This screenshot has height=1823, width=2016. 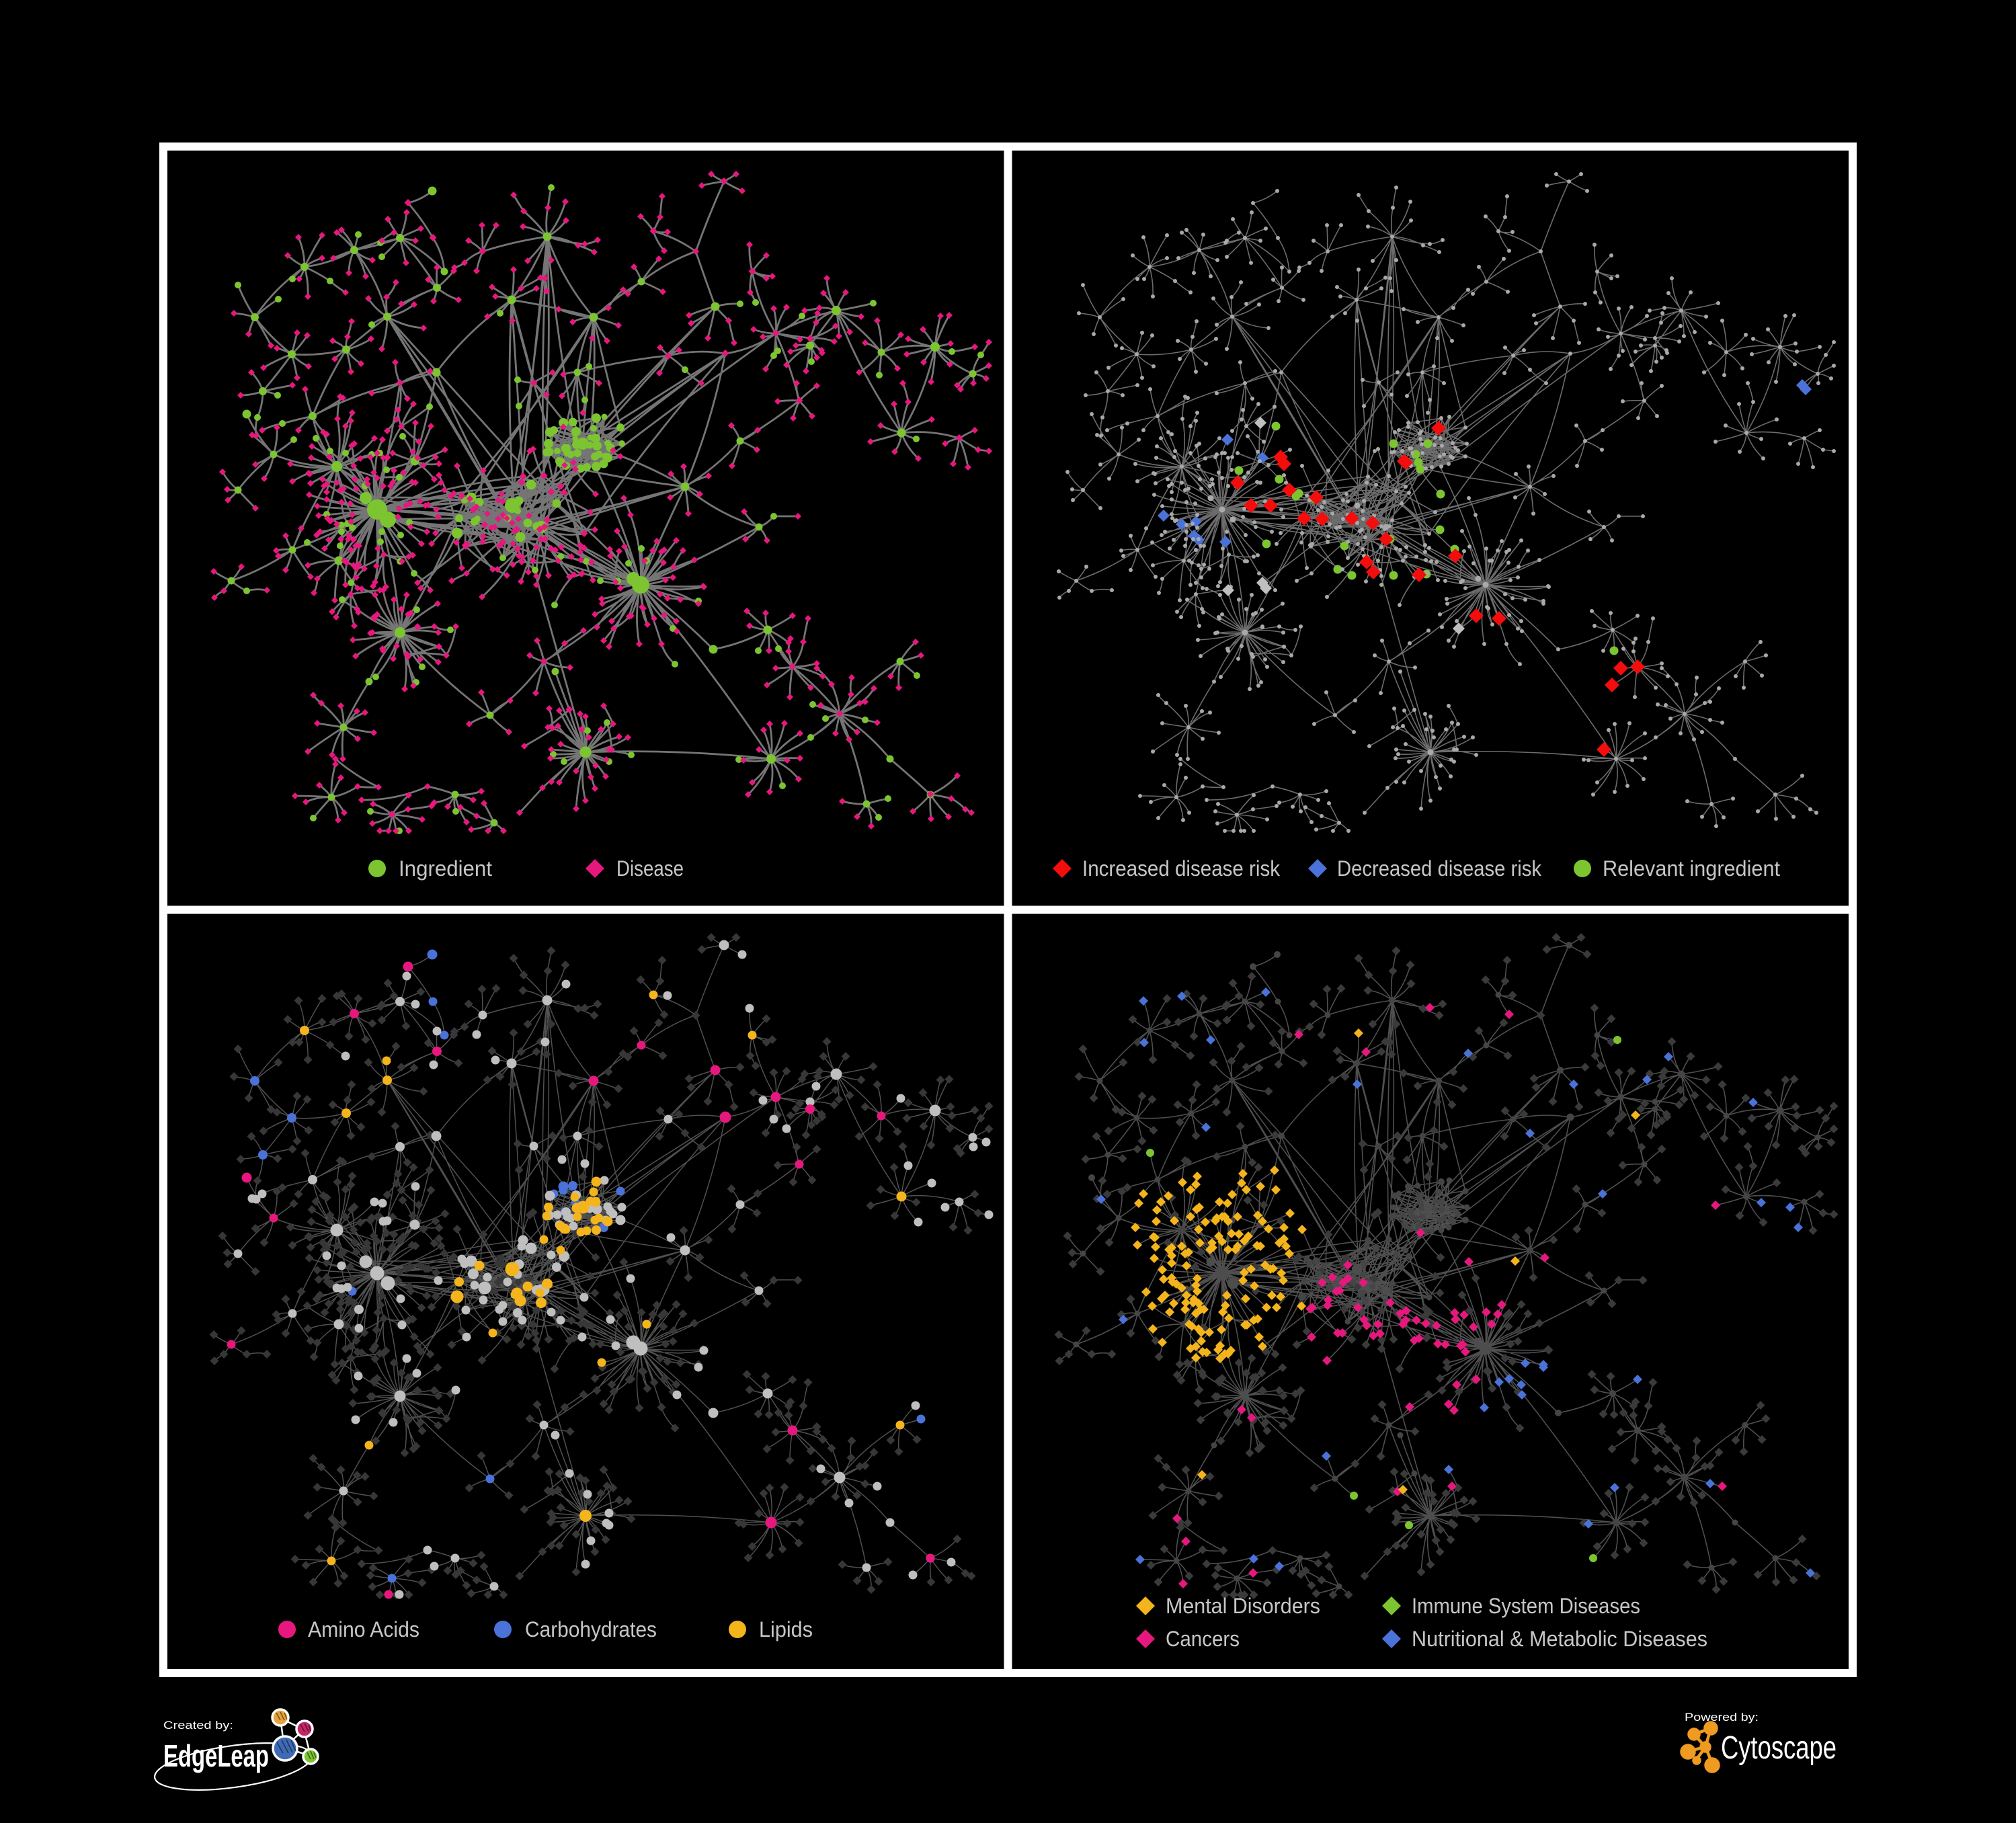 What do you see at coordinates (591, 1629) in the screenshot?
I see `svg-text: Carbohydrates` at bounding box center [591, 1629].